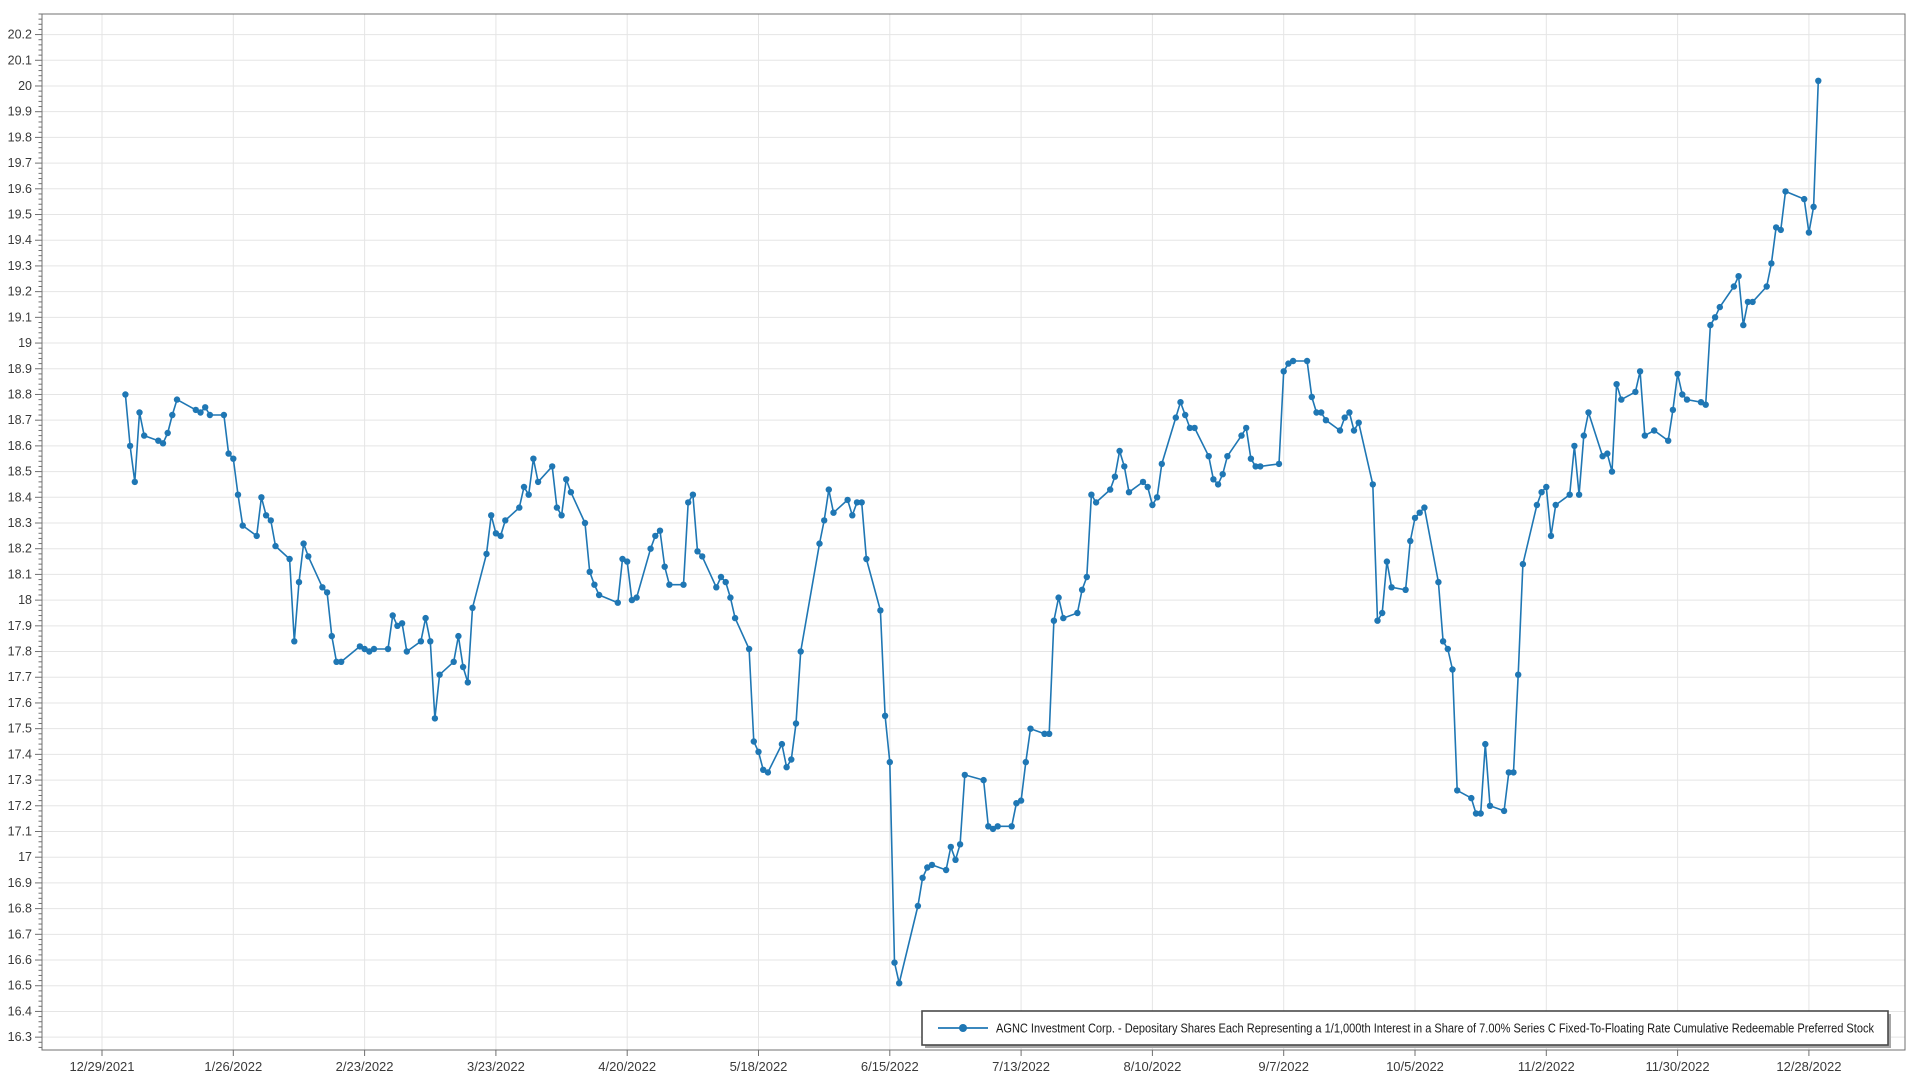  I want to click on svg-text: 18.5, so click(20, 472).